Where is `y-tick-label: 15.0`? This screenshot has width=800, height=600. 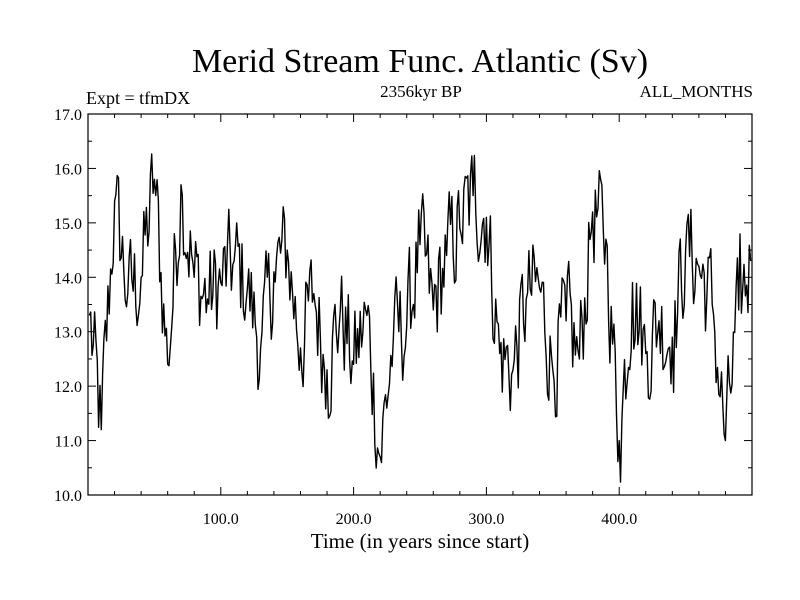 y-tick-label: 15.0 is located at coordinates (68, 224).